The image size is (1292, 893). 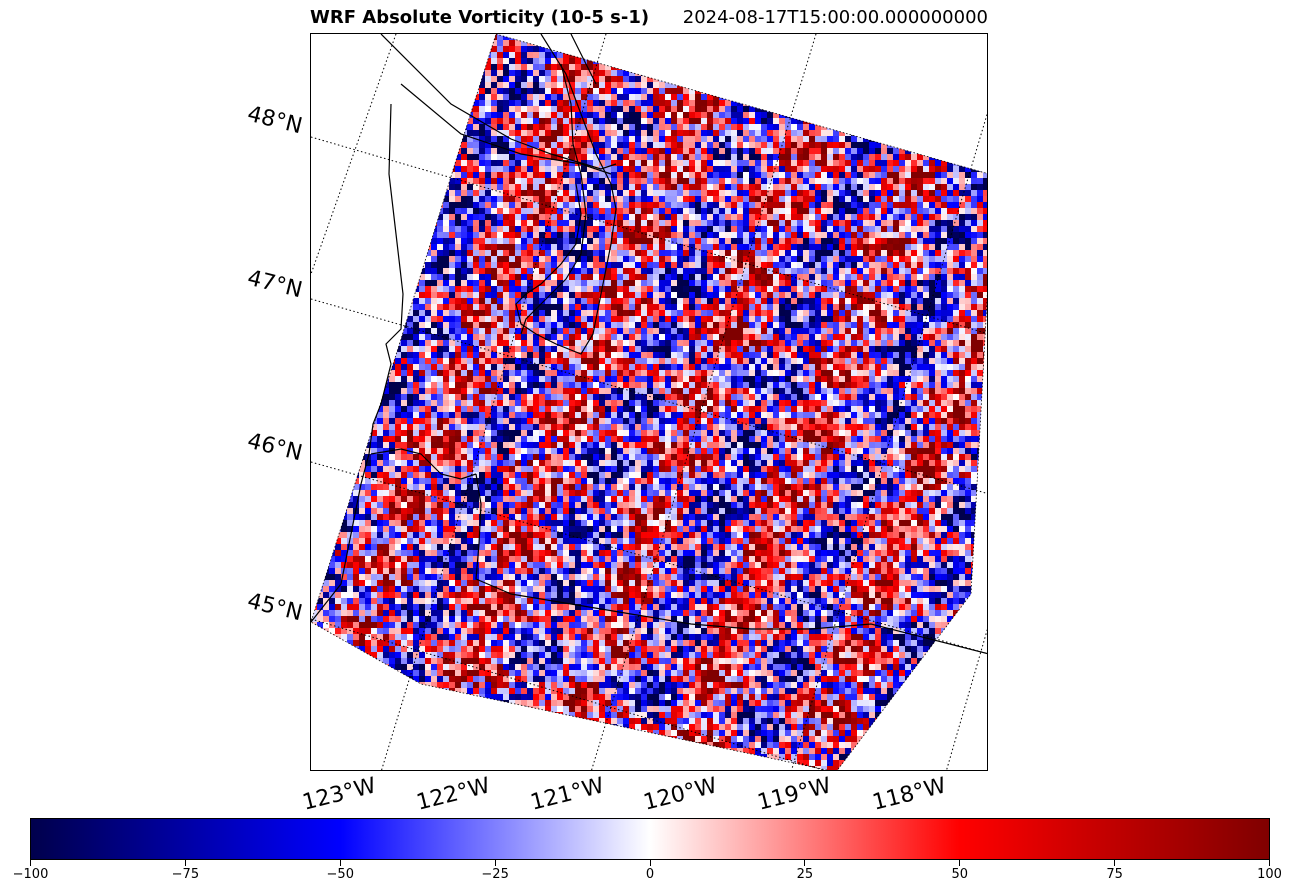 I want to click on lon-label-119: 119°W, so click(x=794, y=794).